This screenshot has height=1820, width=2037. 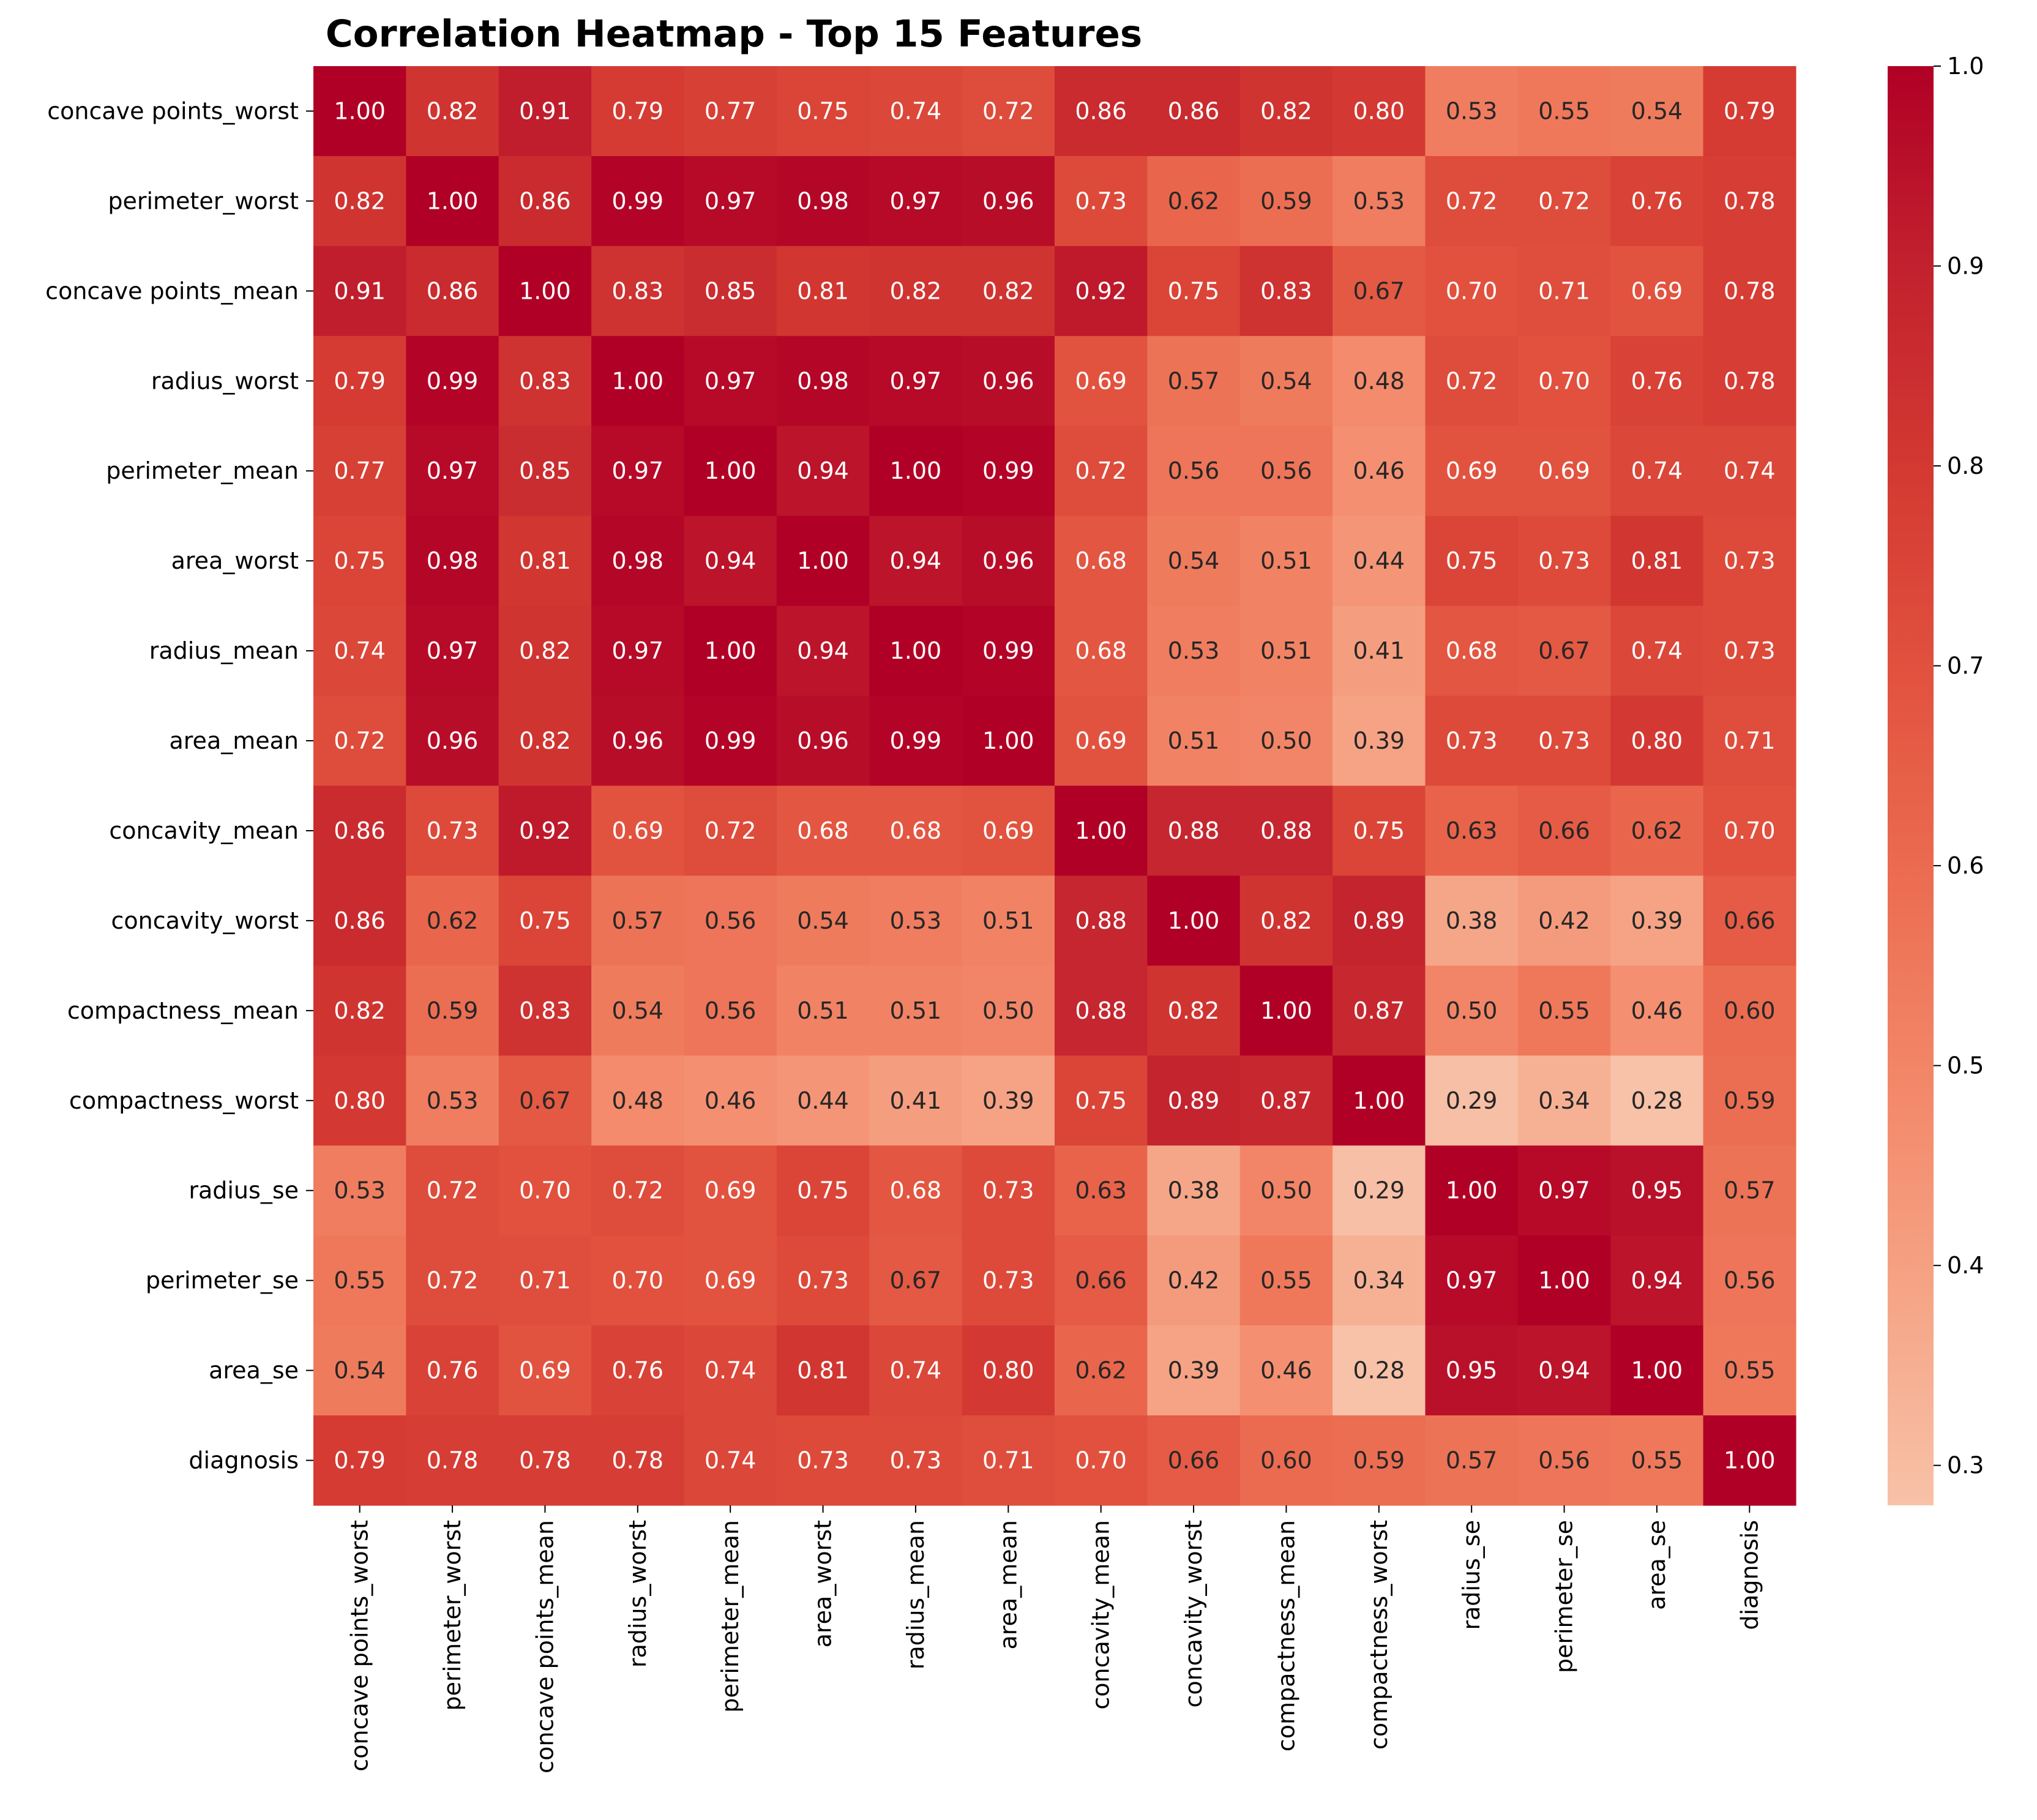 What do you see at coordinates (823, 110) in the screenshot?
I see `cell-value-label: 0.75` at bounding box center [823, 110].